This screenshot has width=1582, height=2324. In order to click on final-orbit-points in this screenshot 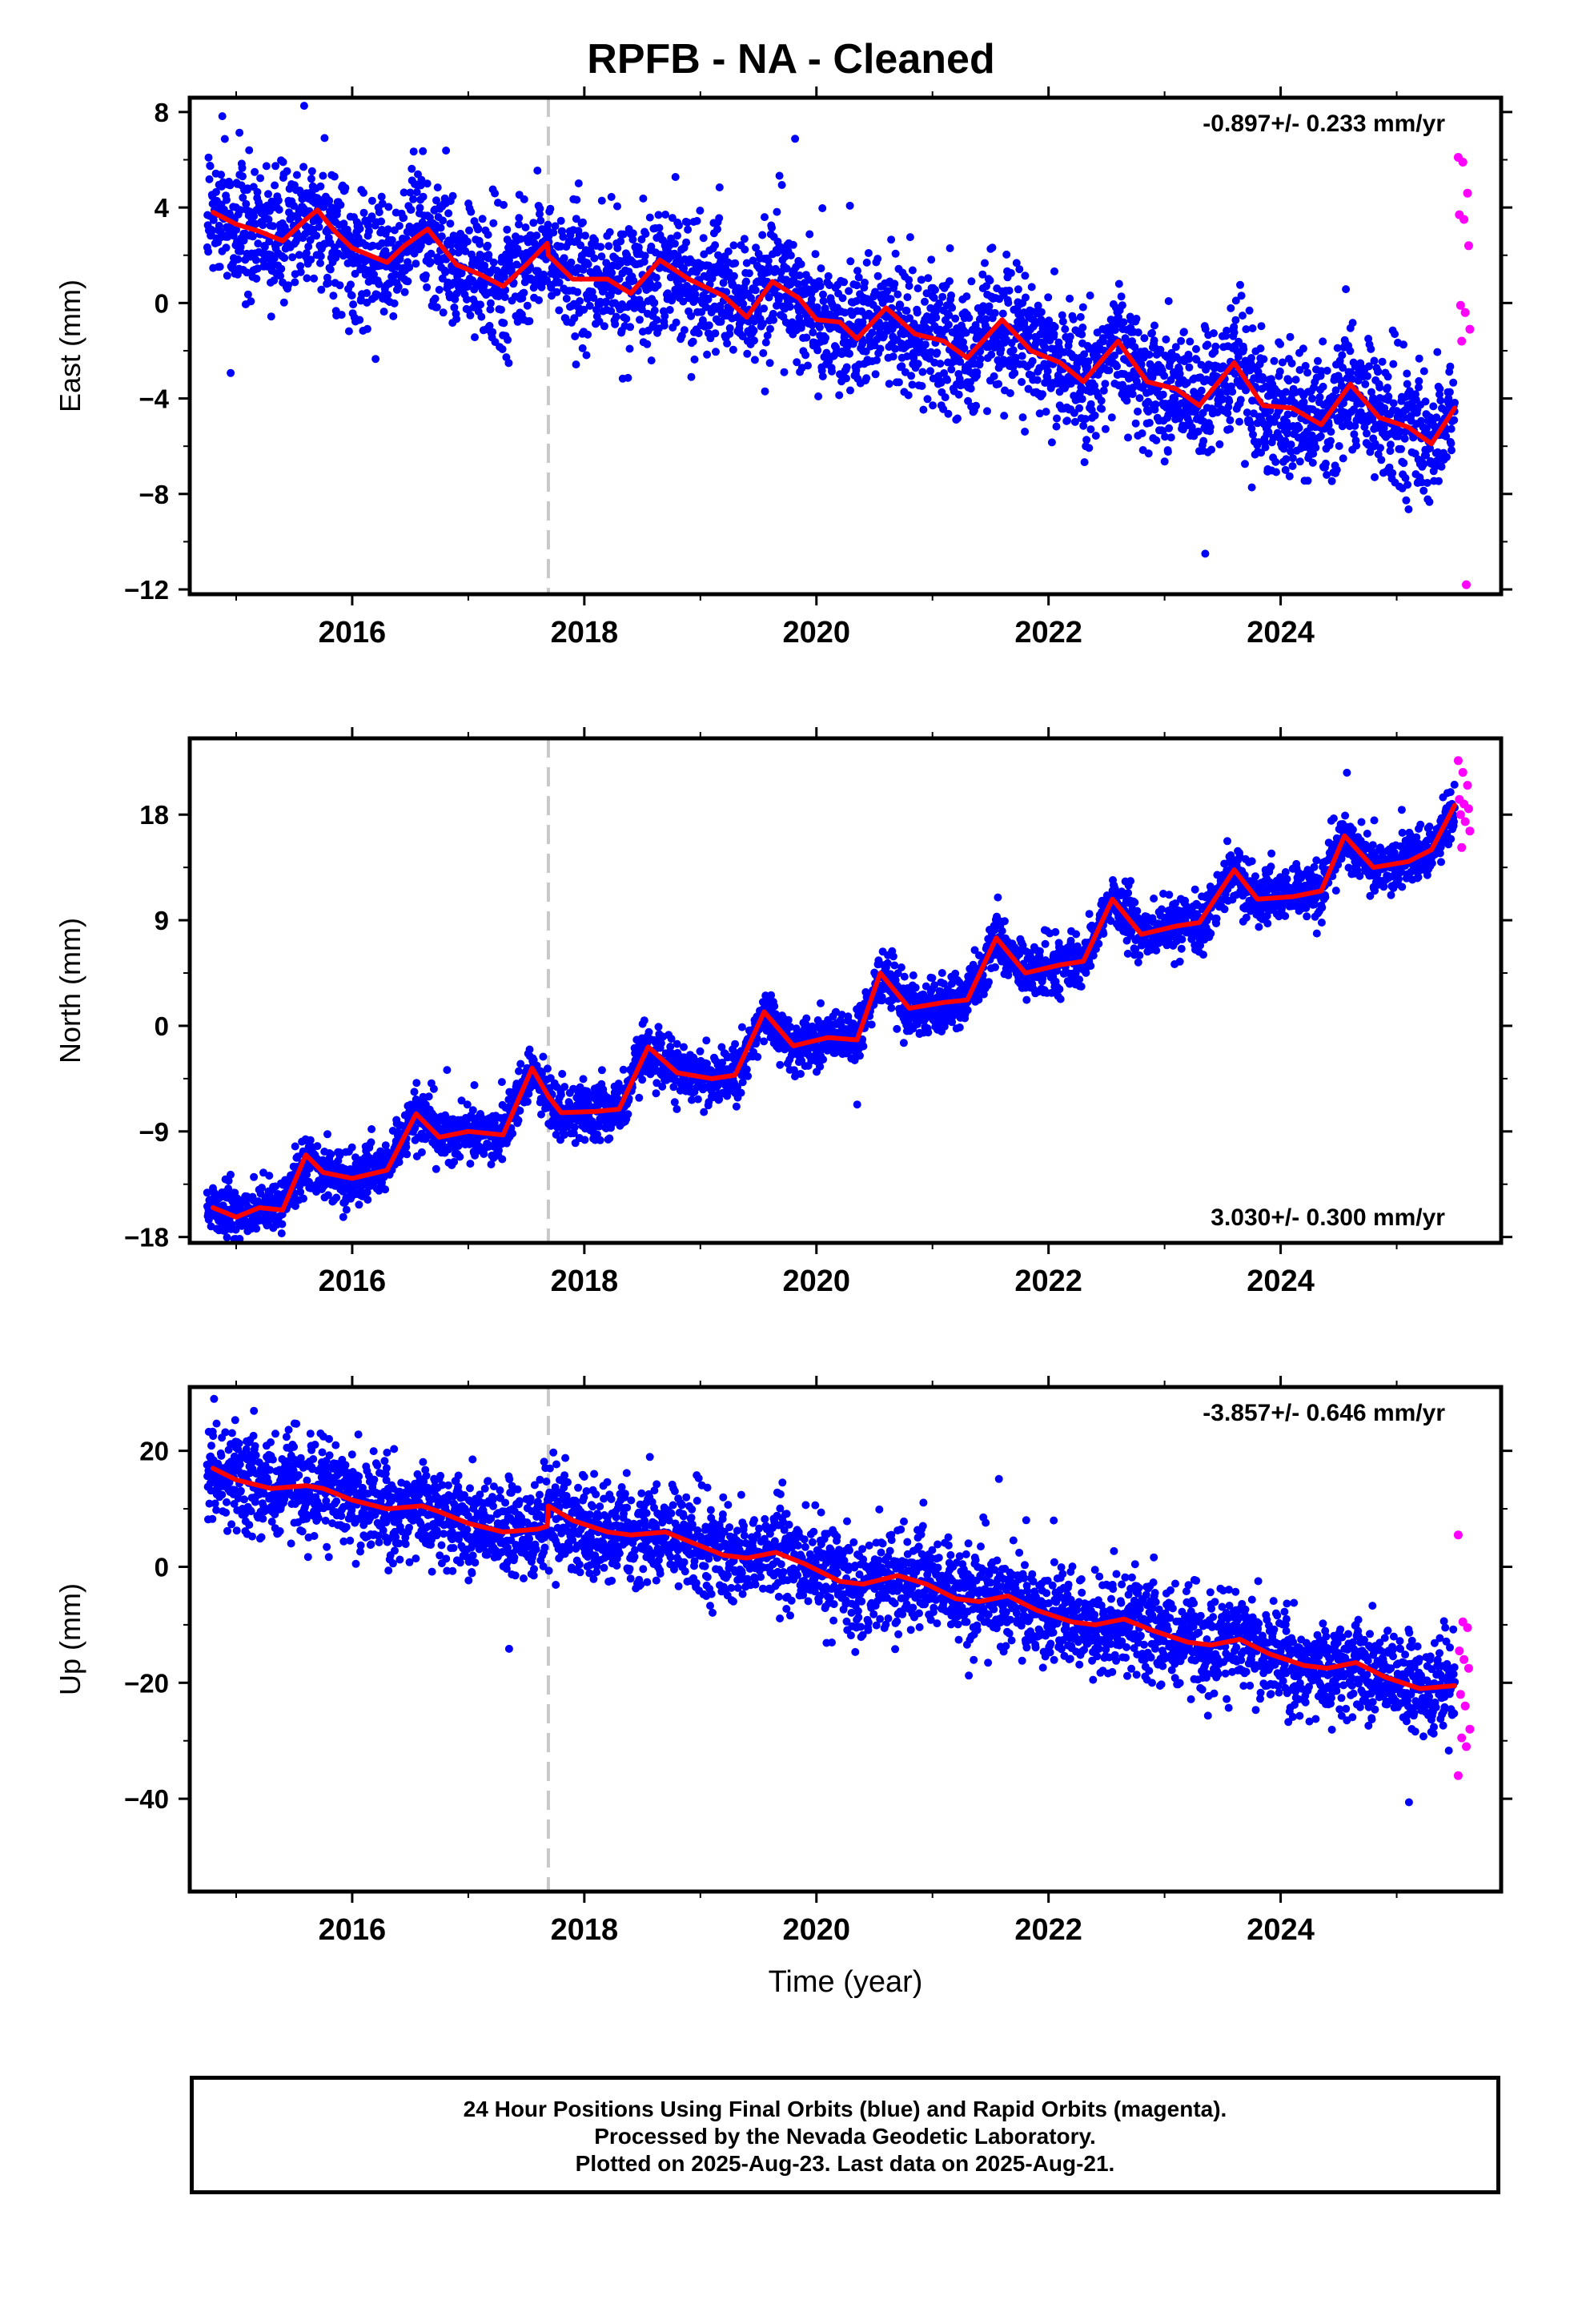, I will do `click(831, 1600)`.